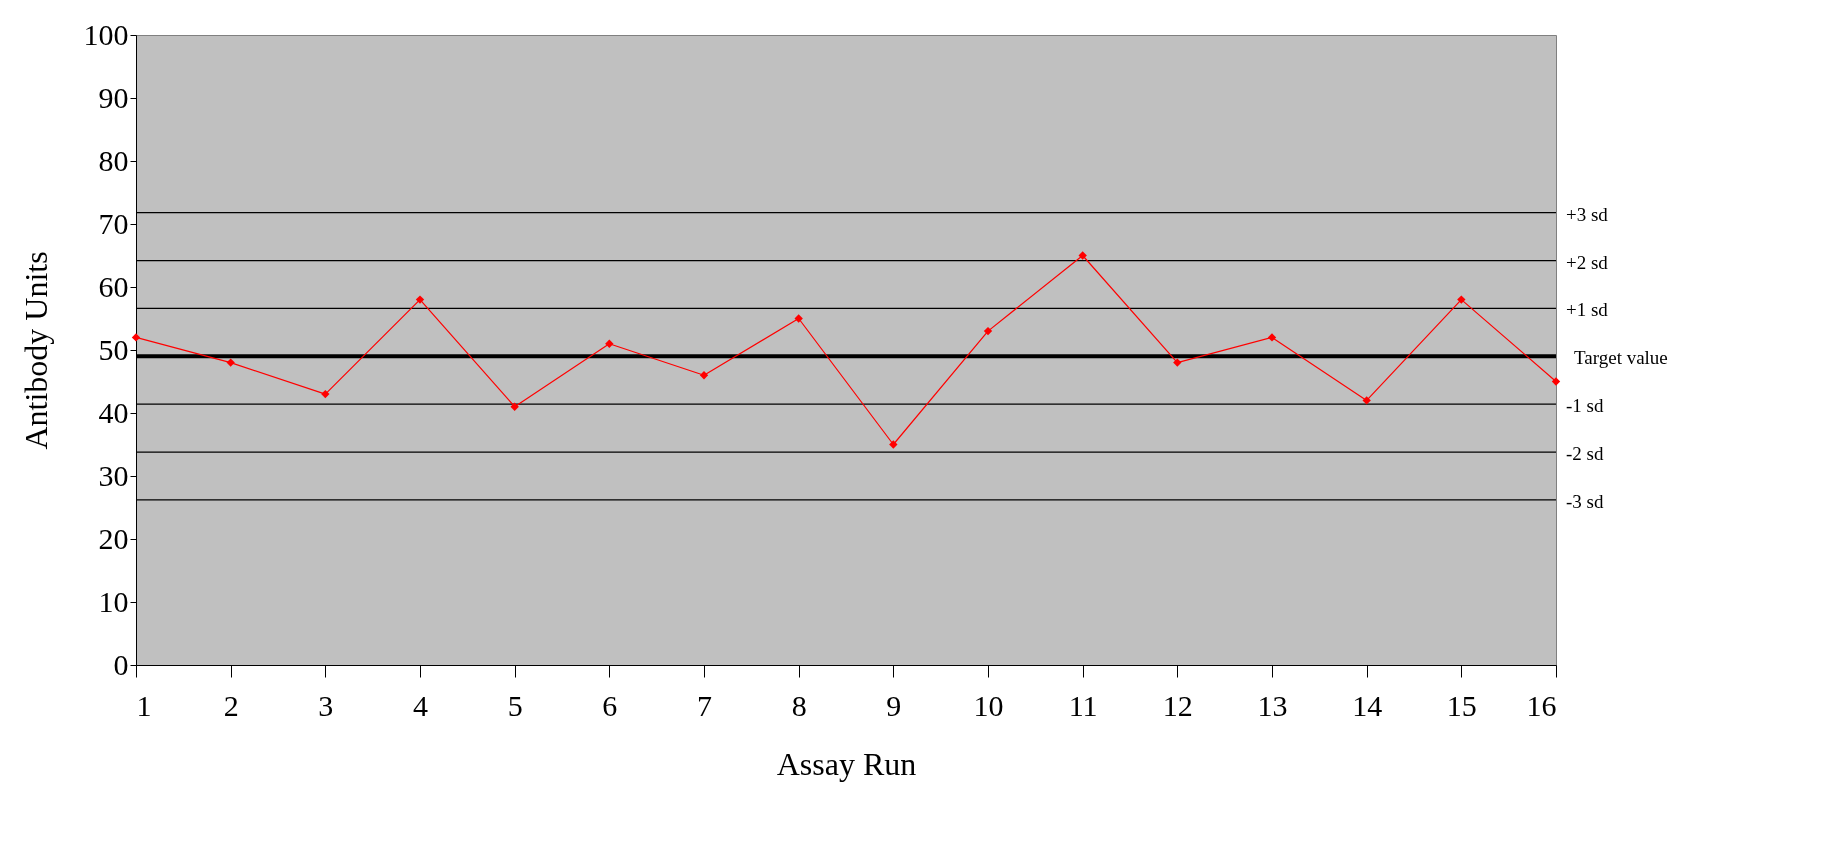 This screenshot has width=1847, height=847. I want to click on x-tick-label: 11, so click(1083, 705).